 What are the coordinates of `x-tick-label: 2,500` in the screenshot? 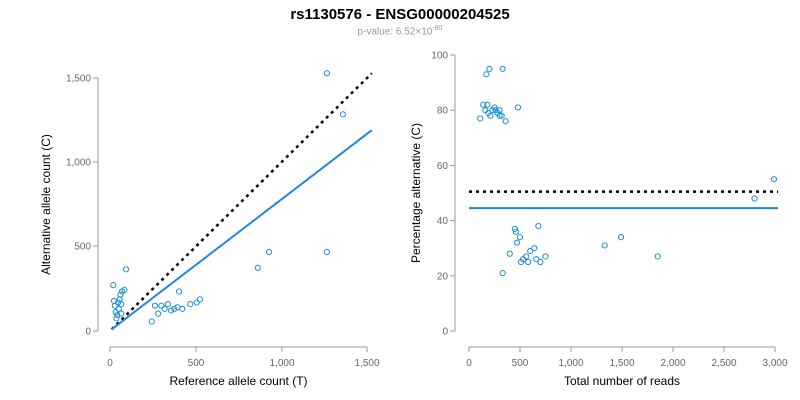 It's located at (723, 363).